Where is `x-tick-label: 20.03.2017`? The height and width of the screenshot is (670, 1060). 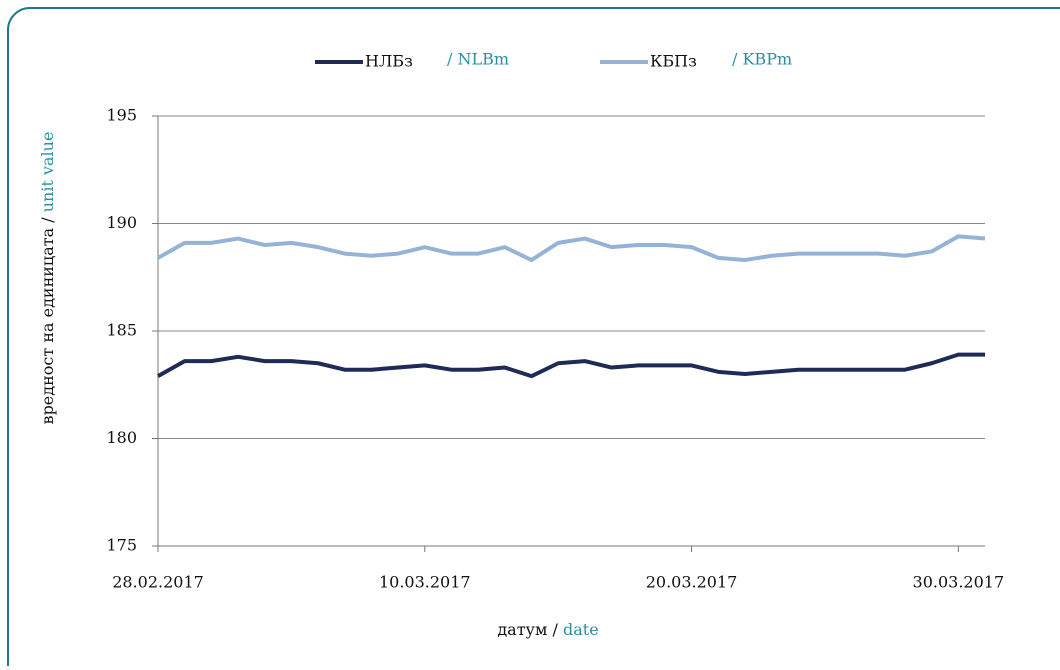
x-tick-label: 20.03.2017 is located at coordinates (692, 582).